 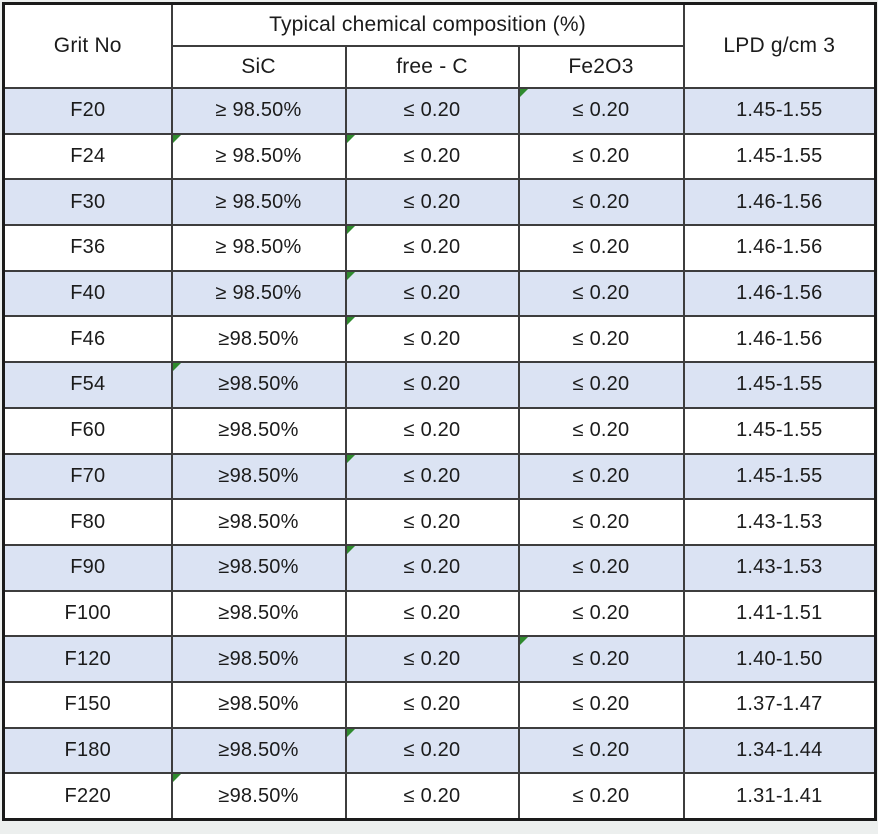 What do you see at coordinates (427, 24) in the screenshot?
I see `column-header-composition-group: Typical chemical composition (%)` at bounding box center [427, 24].